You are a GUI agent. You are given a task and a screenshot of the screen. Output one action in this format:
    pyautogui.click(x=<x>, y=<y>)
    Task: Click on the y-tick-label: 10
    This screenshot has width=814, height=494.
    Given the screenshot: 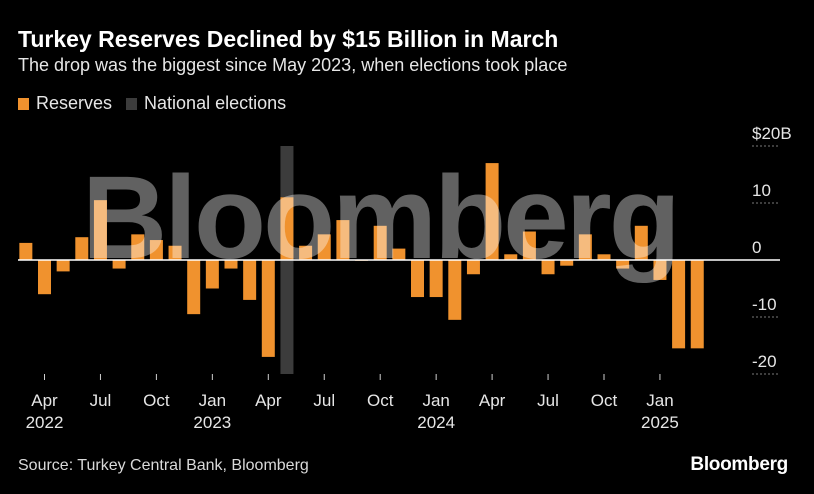 What is the action you would take?
    pyautogui.click(x=761, y=190)
    